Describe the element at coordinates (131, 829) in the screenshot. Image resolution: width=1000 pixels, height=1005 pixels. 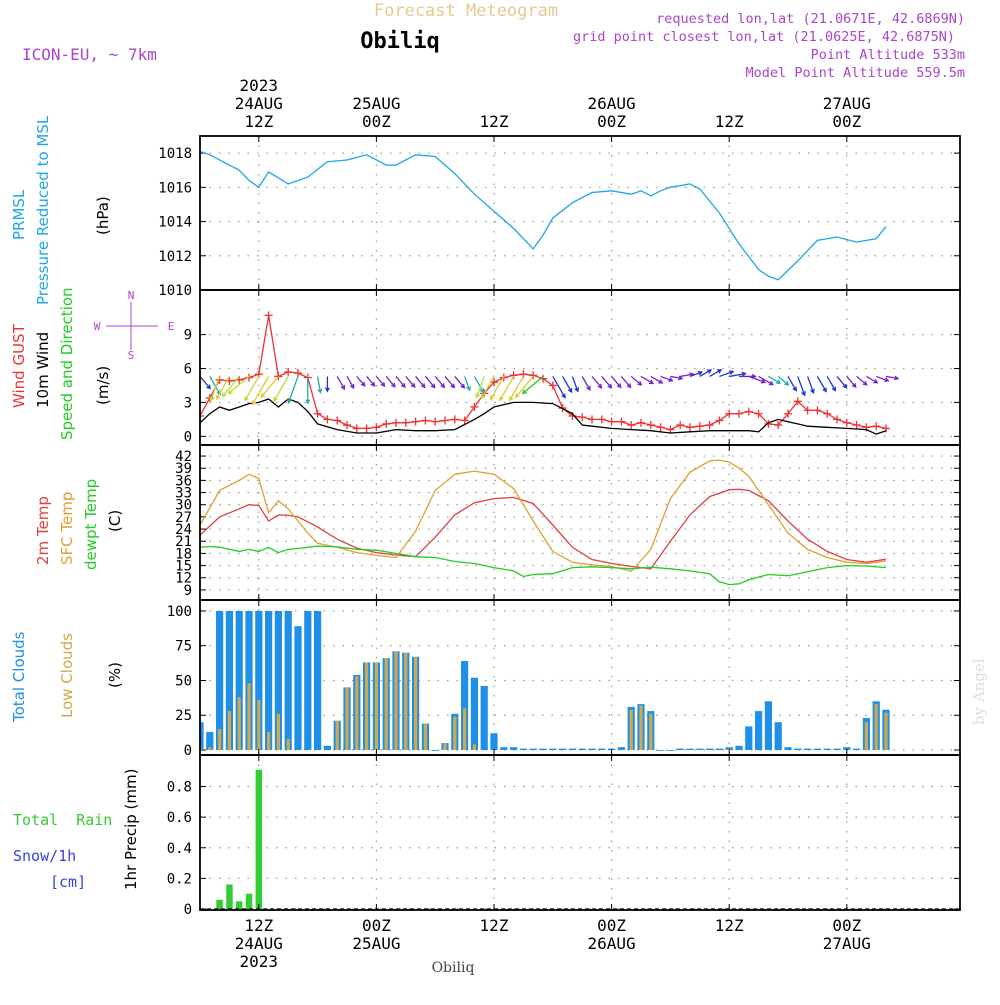
I see `precip-unit: 1hr Precip (mm)` at that location.